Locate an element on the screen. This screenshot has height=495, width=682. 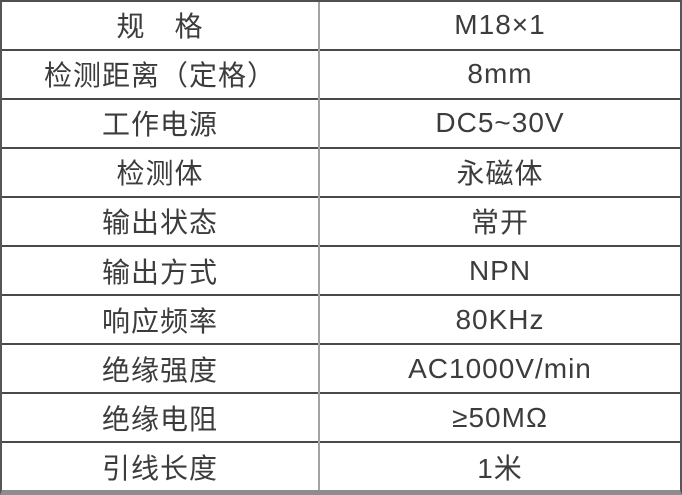
spec-label: 检测距离（定格） is located at coordinates (161, 73).